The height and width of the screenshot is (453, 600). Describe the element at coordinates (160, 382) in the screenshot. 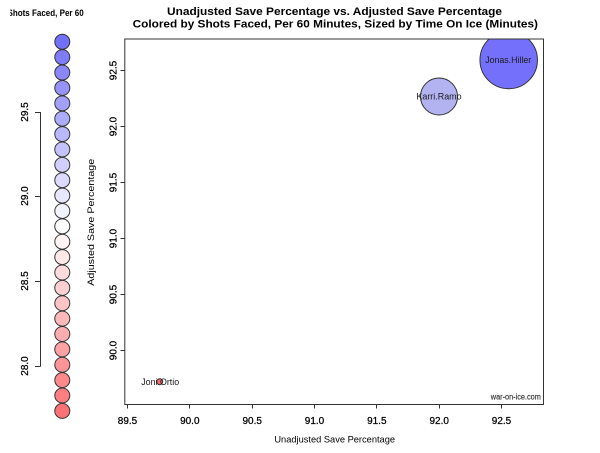

I see `svg-text: Joni.Ortio` at that location.